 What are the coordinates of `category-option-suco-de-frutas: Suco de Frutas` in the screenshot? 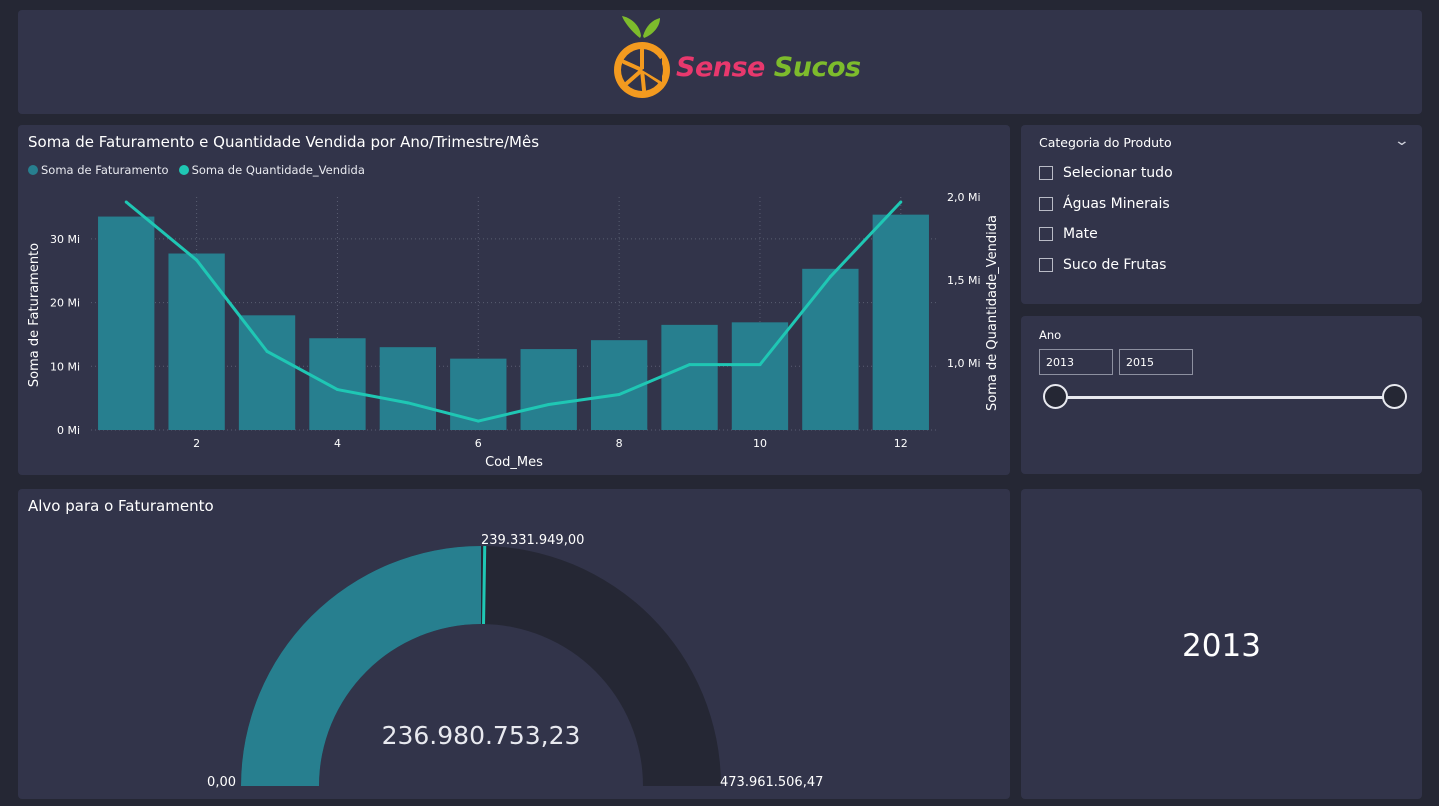 It's located at (1106, 265).